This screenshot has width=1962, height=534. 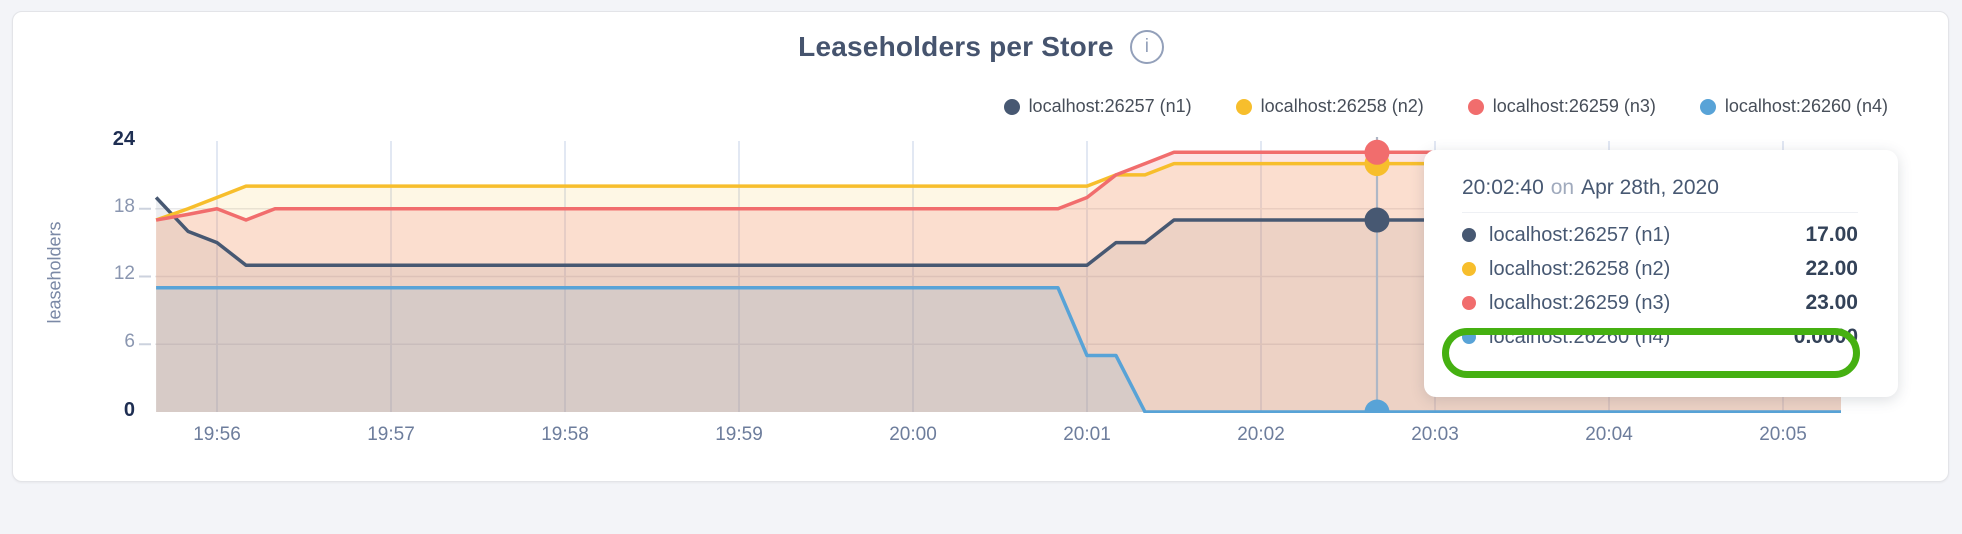 I want to click on series-label: localhost:26258 (n2), so click(x=1580, y=268).